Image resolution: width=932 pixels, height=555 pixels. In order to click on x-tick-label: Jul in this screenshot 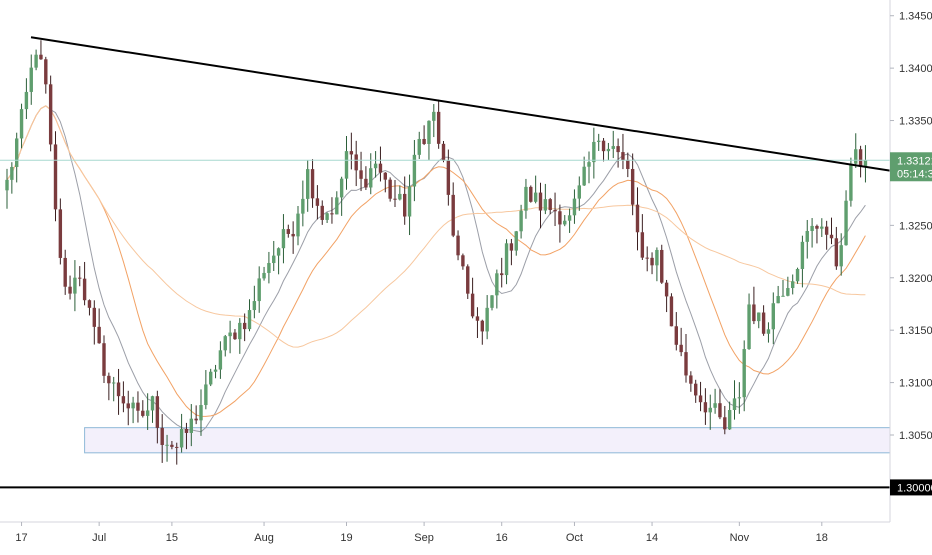, I will do `click(99, 538)`.